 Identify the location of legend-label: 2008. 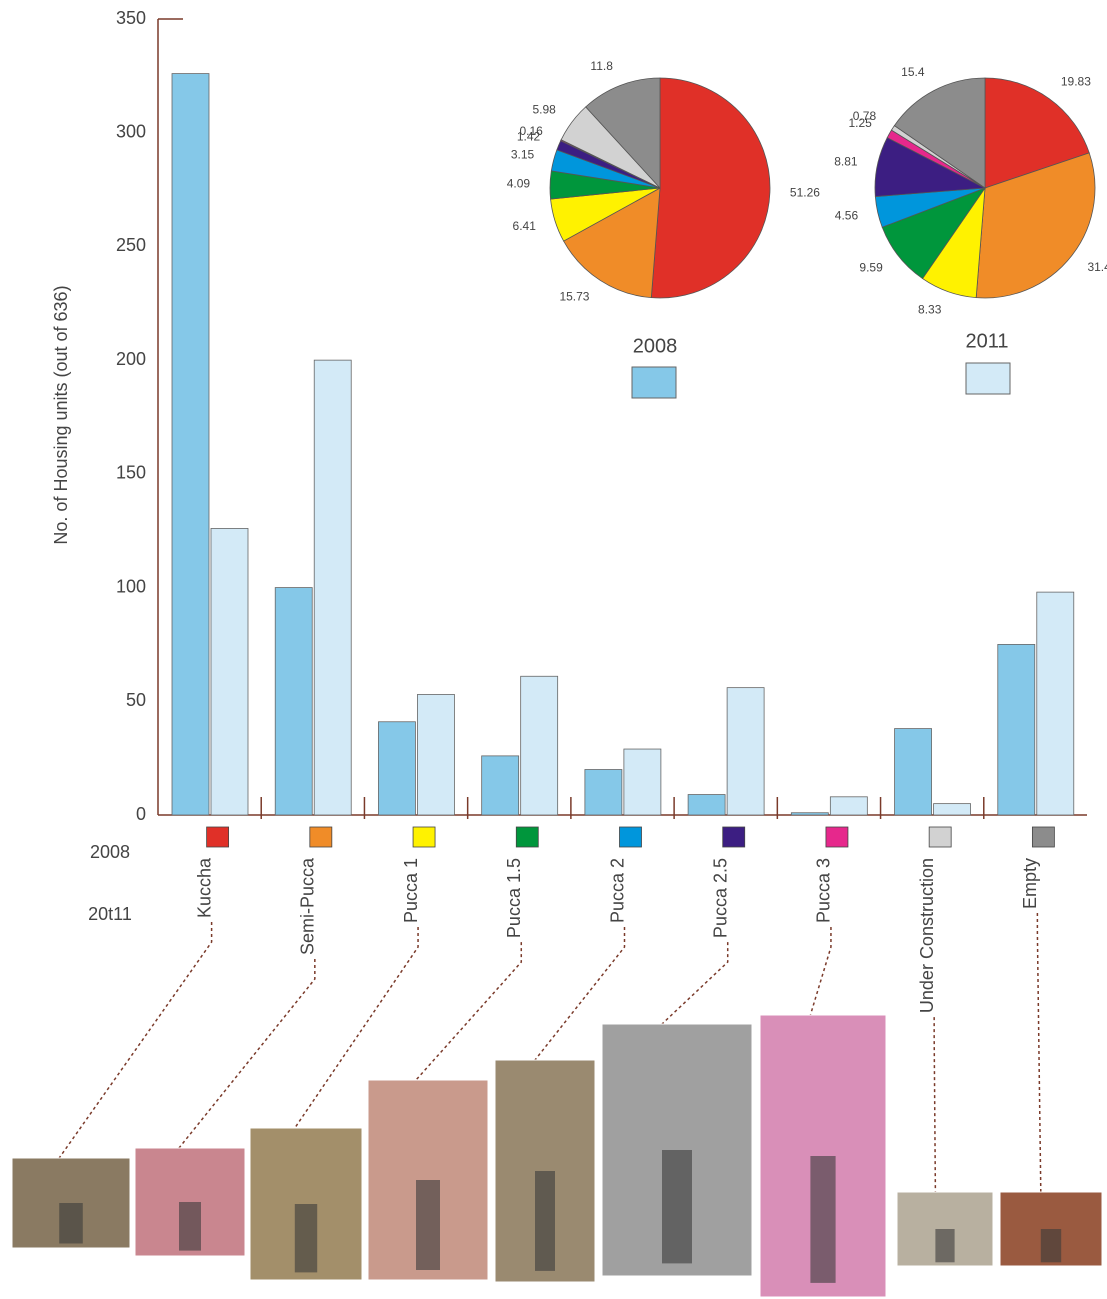
(655, 346).